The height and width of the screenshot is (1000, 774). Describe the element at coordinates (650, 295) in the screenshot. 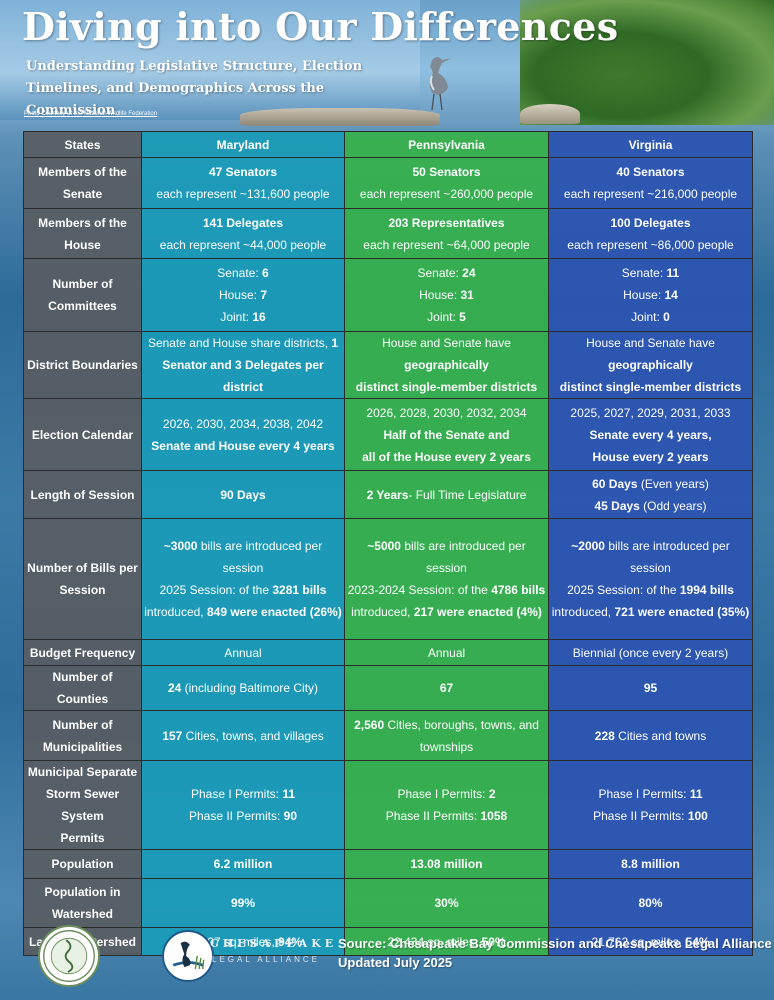

I see `cell-va: Senate: 11 House: 14 Joint: 0` at that location.